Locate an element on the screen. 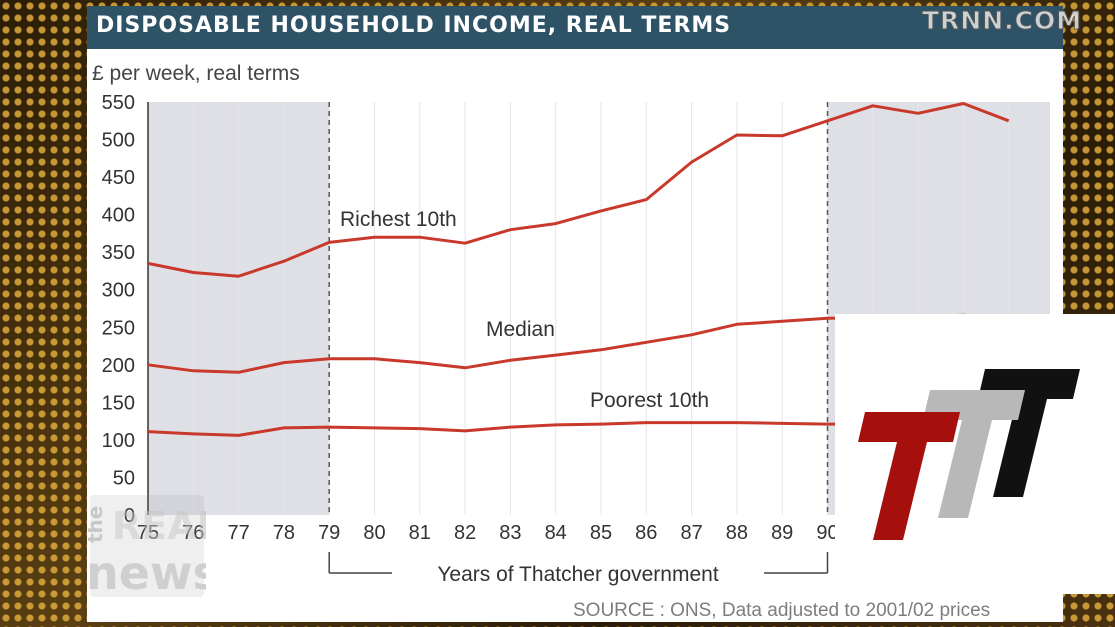 Image resolution: width=1115 pixels, height=627 pixels. y-tick-label-200: 200 is located at coordinates (118, 366).